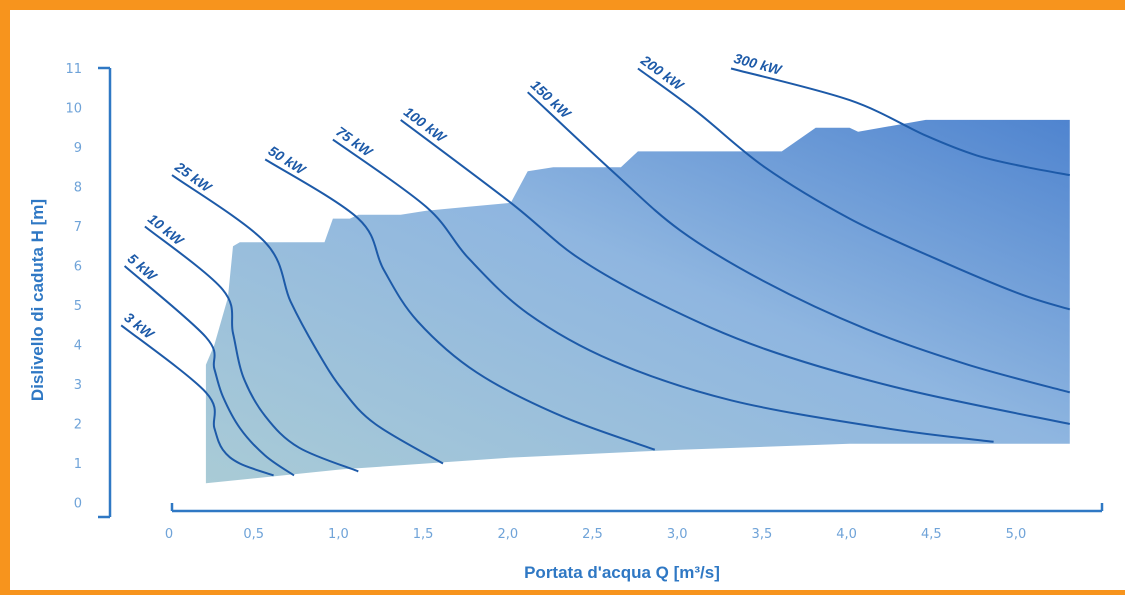  What do you see at coordinates (78, 227) in the screenshot?
I see `y-tick-label: 7` at bounding box center [78, 227].